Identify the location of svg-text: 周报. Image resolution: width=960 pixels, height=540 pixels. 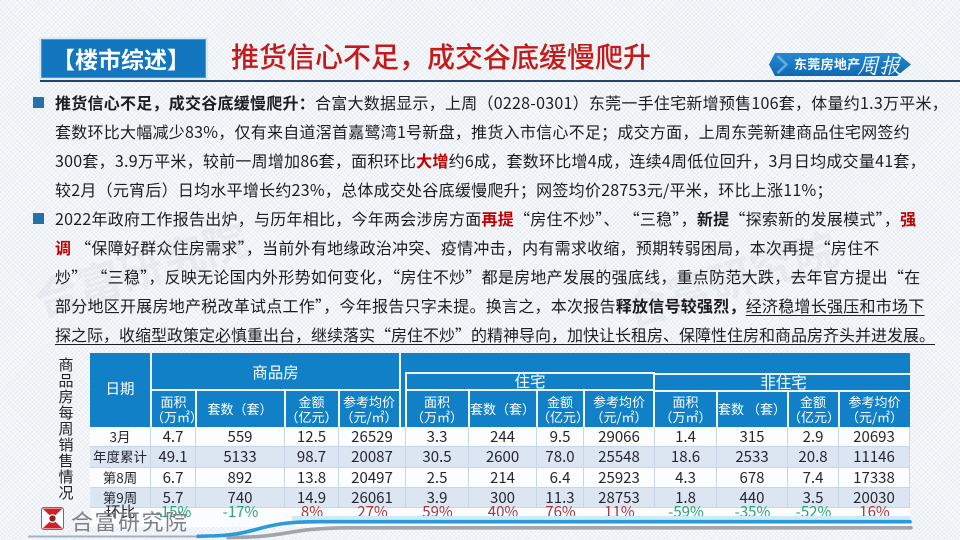
(879, 65).